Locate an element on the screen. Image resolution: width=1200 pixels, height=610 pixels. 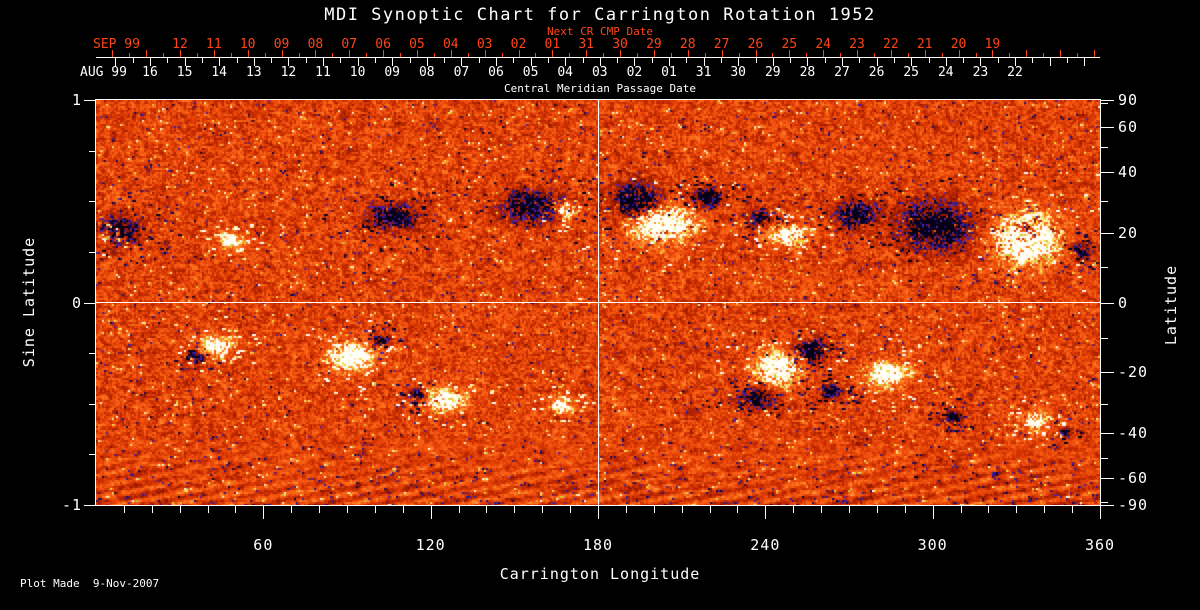
next-cr-day-label: 19 is located at coordinates (992, 44).